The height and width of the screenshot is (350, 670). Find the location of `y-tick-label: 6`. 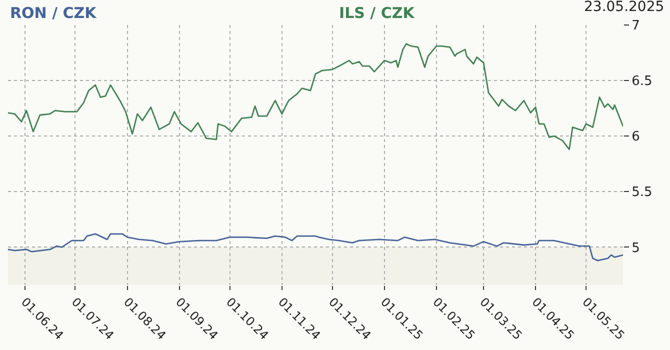

y-tick-label: 6 is located at coordinates (636, 137).